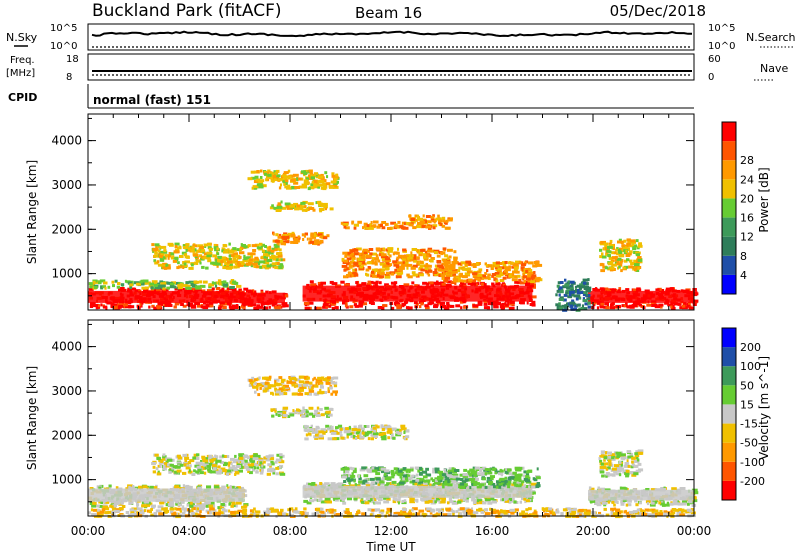 The width and height of the screenshot is (800, 554). What do you see at coordinates (747, 179) in the screenshot?
I see `power-colorbar-tick: 24` at bounding box center [747, 179].